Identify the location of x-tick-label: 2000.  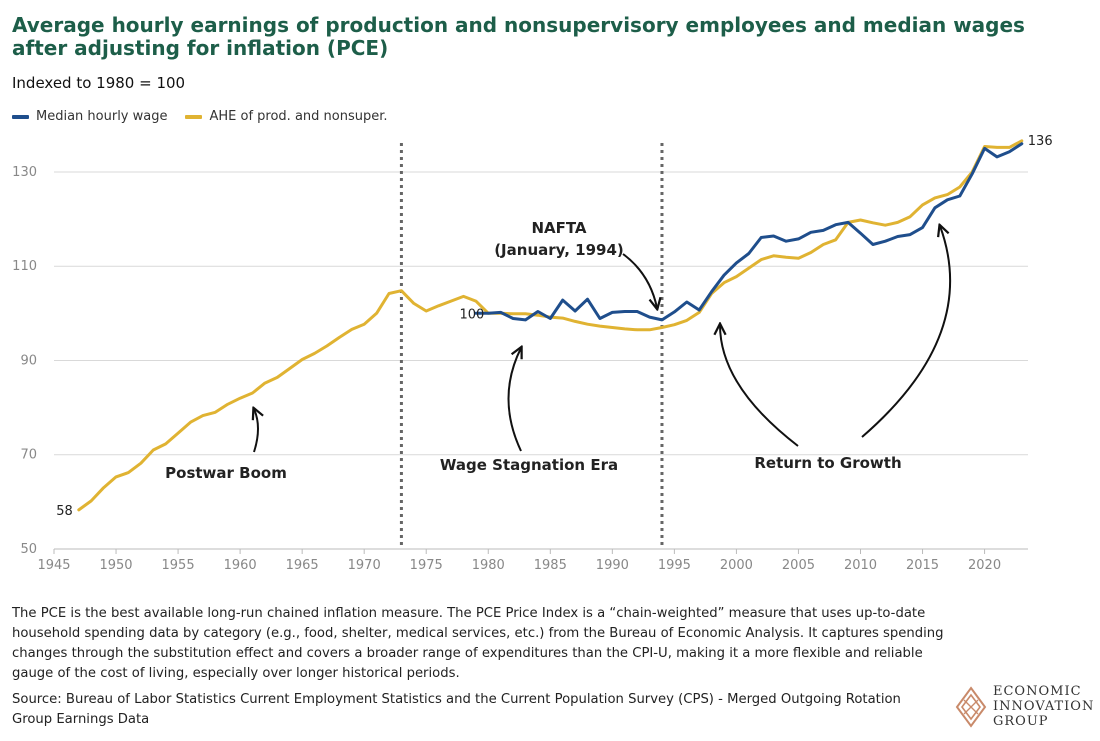
(736, 565).